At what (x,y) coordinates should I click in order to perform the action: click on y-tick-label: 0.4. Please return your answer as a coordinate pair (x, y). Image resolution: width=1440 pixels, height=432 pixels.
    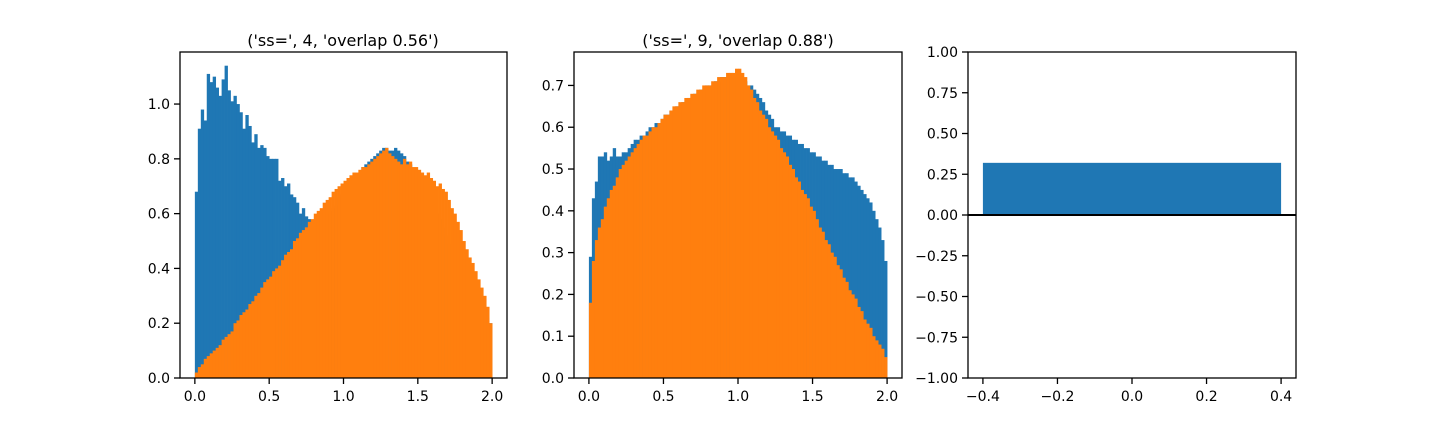
    Looking at the image, I should click on (159, 269).